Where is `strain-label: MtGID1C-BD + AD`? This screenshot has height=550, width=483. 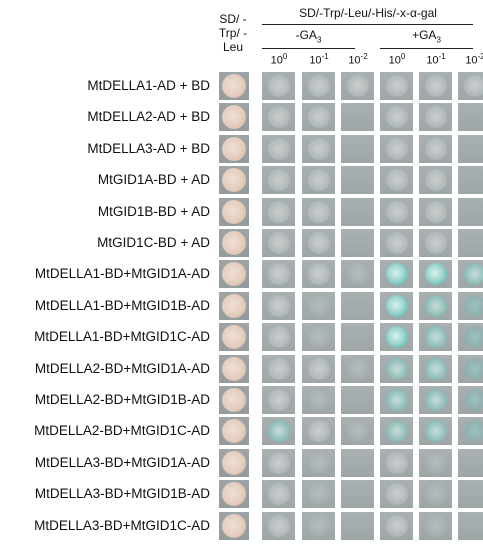
strain-label: MtGID1C-BD + AD is located at coordinates (153, 242).